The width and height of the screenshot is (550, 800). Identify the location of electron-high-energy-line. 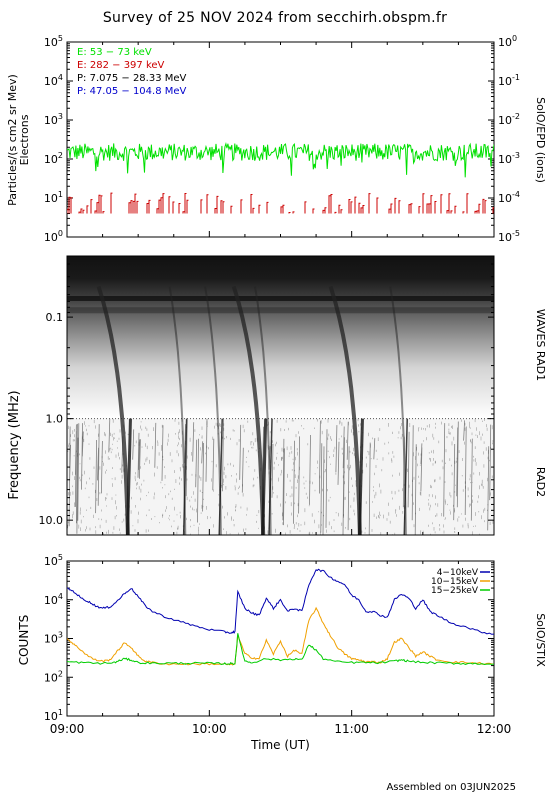
(280, 203).